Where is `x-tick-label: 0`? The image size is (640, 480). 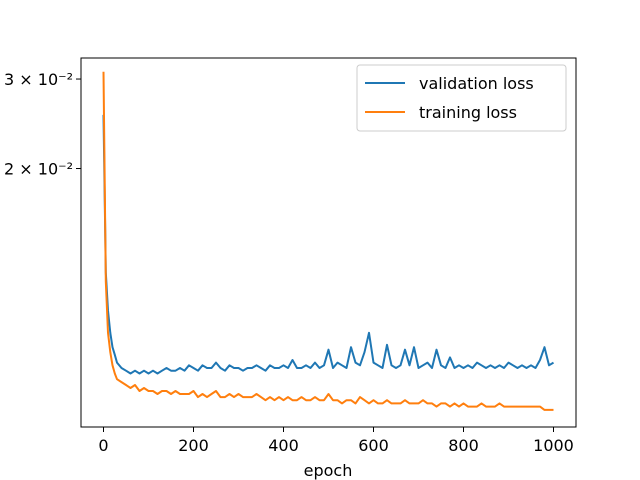 x-tick-label: 0 is located at coordinates (103, 445).